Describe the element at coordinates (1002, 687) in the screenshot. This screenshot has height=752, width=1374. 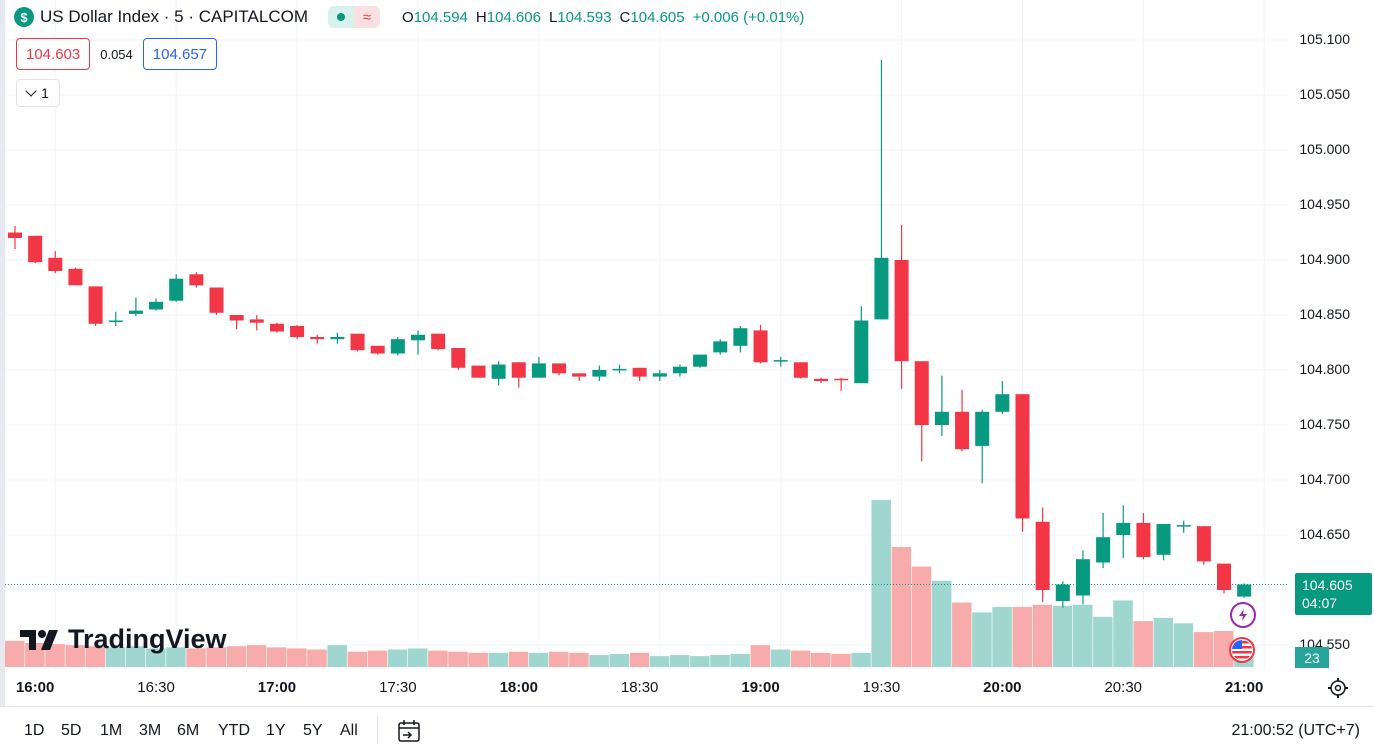
I see `time-tick-label: 20:00` at that location.